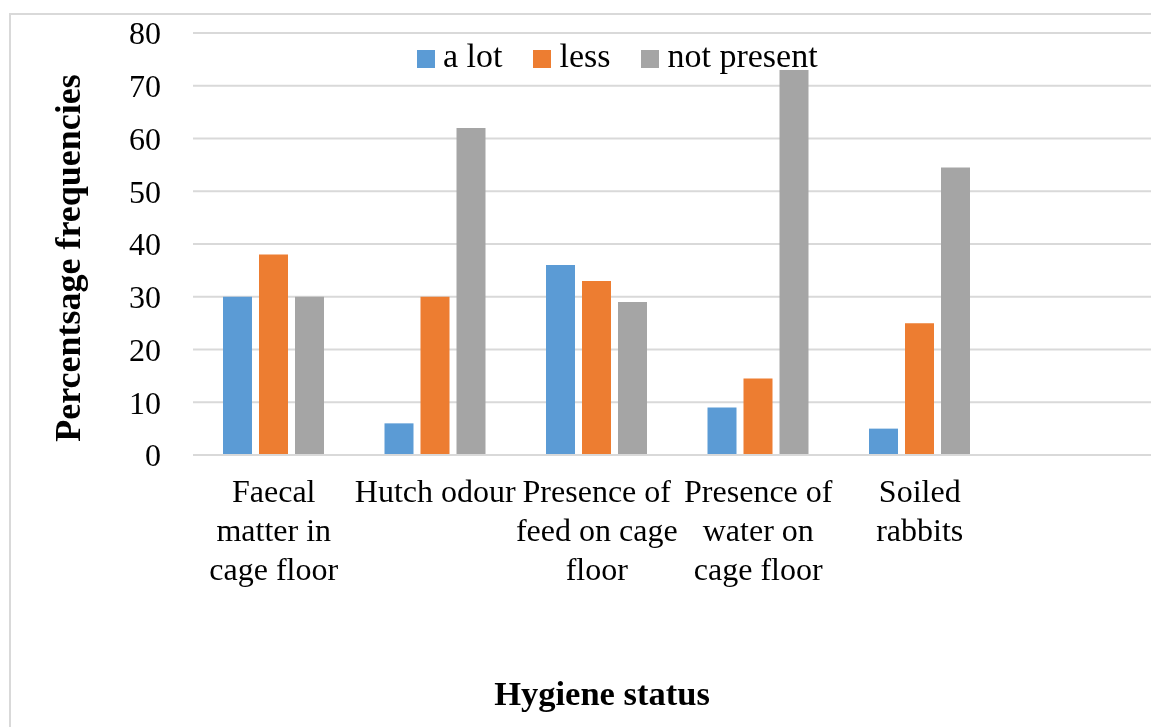 This screenshot has width=1151, height=727. What do you see at coordinates (145, 33) in the screenshot?
I see `y-tick-label: 80` at bounding box center [145, 33].